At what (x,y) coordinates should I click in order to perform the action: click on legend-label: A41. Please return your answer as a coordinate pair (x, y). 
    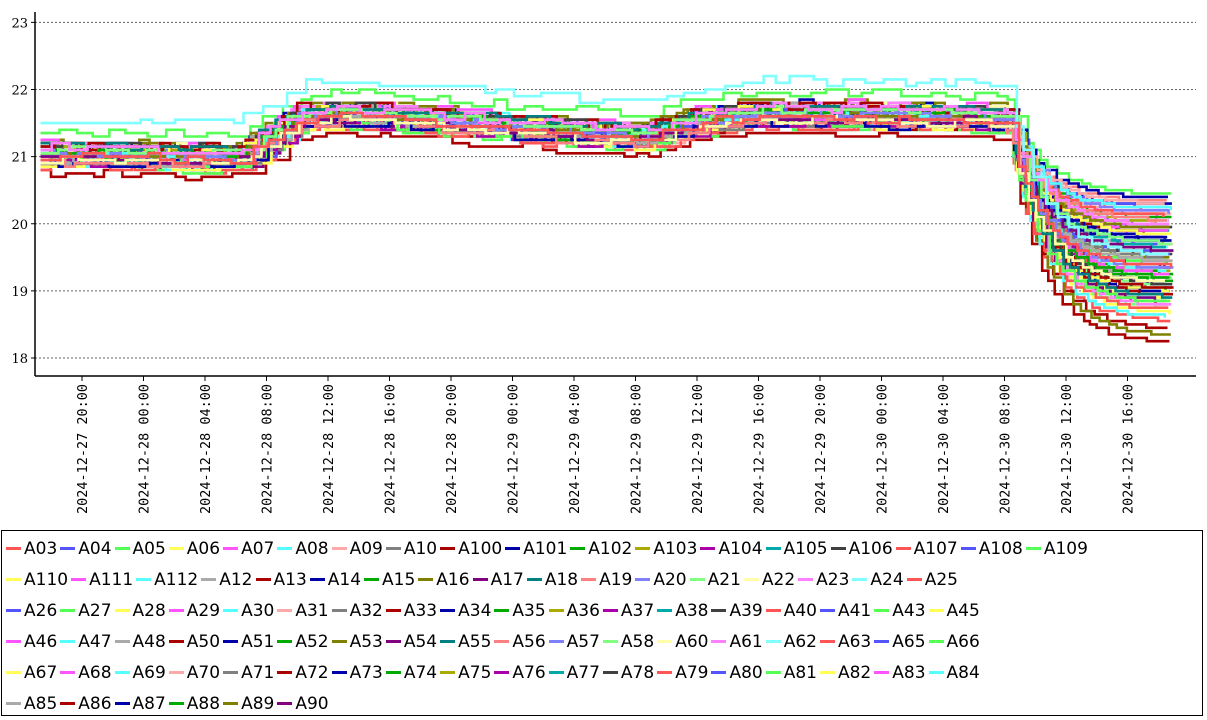
    Looking at the image, I should click on (854, 610).